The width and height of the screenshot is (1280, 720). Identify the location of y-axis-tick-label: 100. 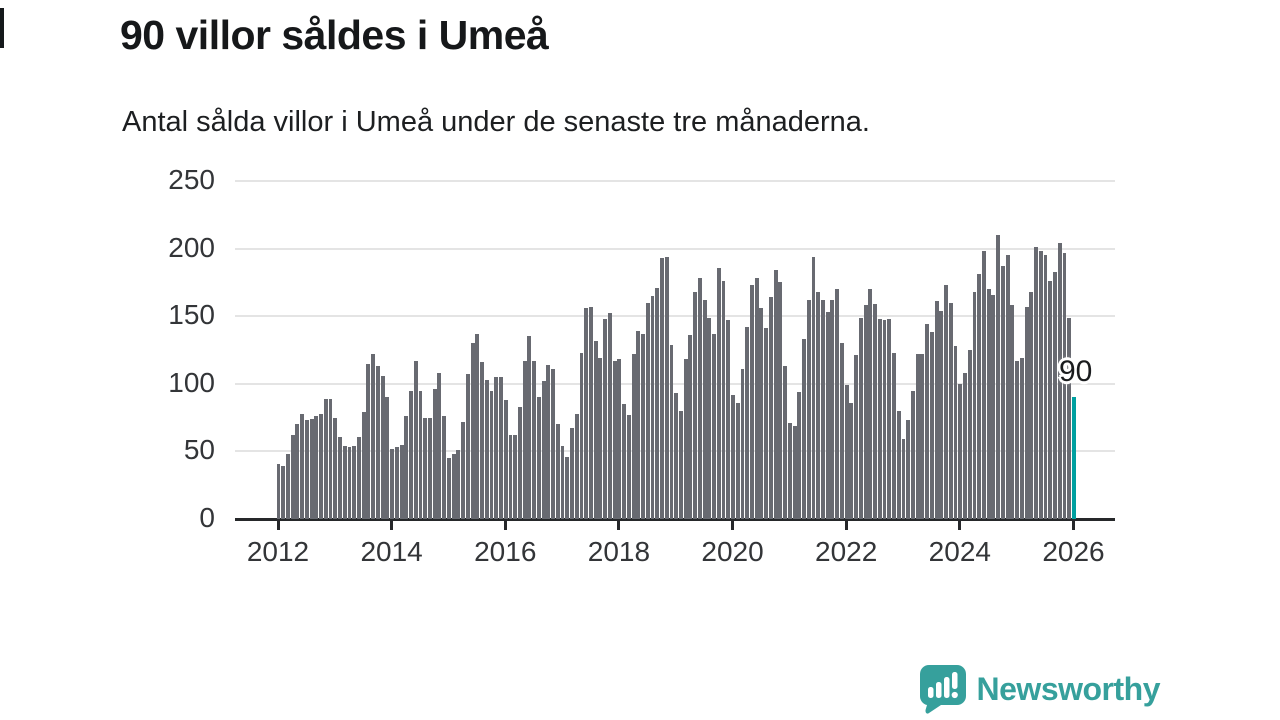
(191, 382).